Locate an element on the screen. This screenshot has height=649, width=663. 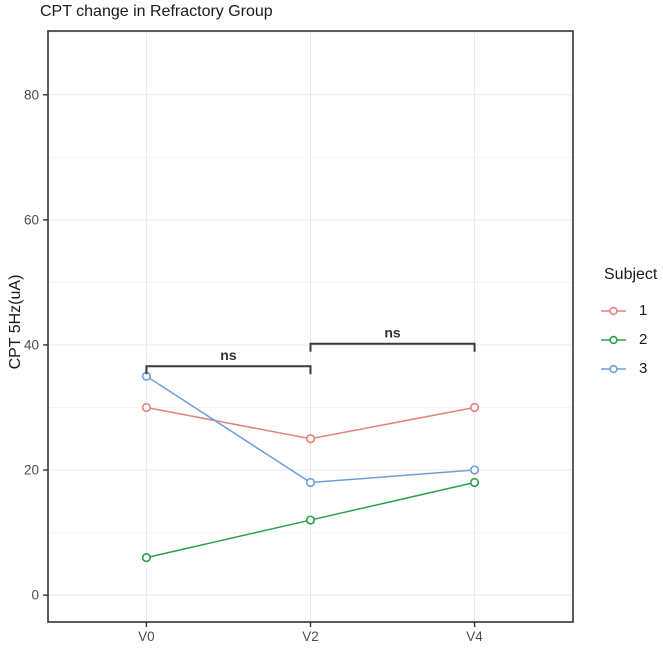
sig-label-0: ns is located at coordinates (228, 355).